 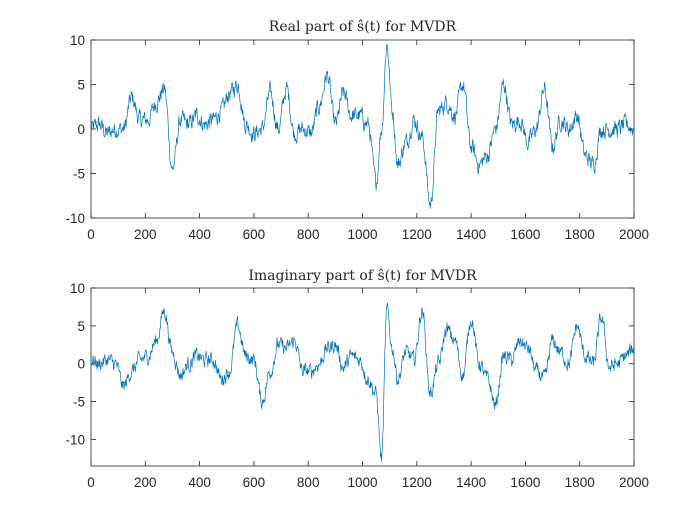 I want to click on top-chart-x-tick-labels: 0 200 400 600 800 1000 1200 1400 1600 1800 2000, so click(x=368, y=234).